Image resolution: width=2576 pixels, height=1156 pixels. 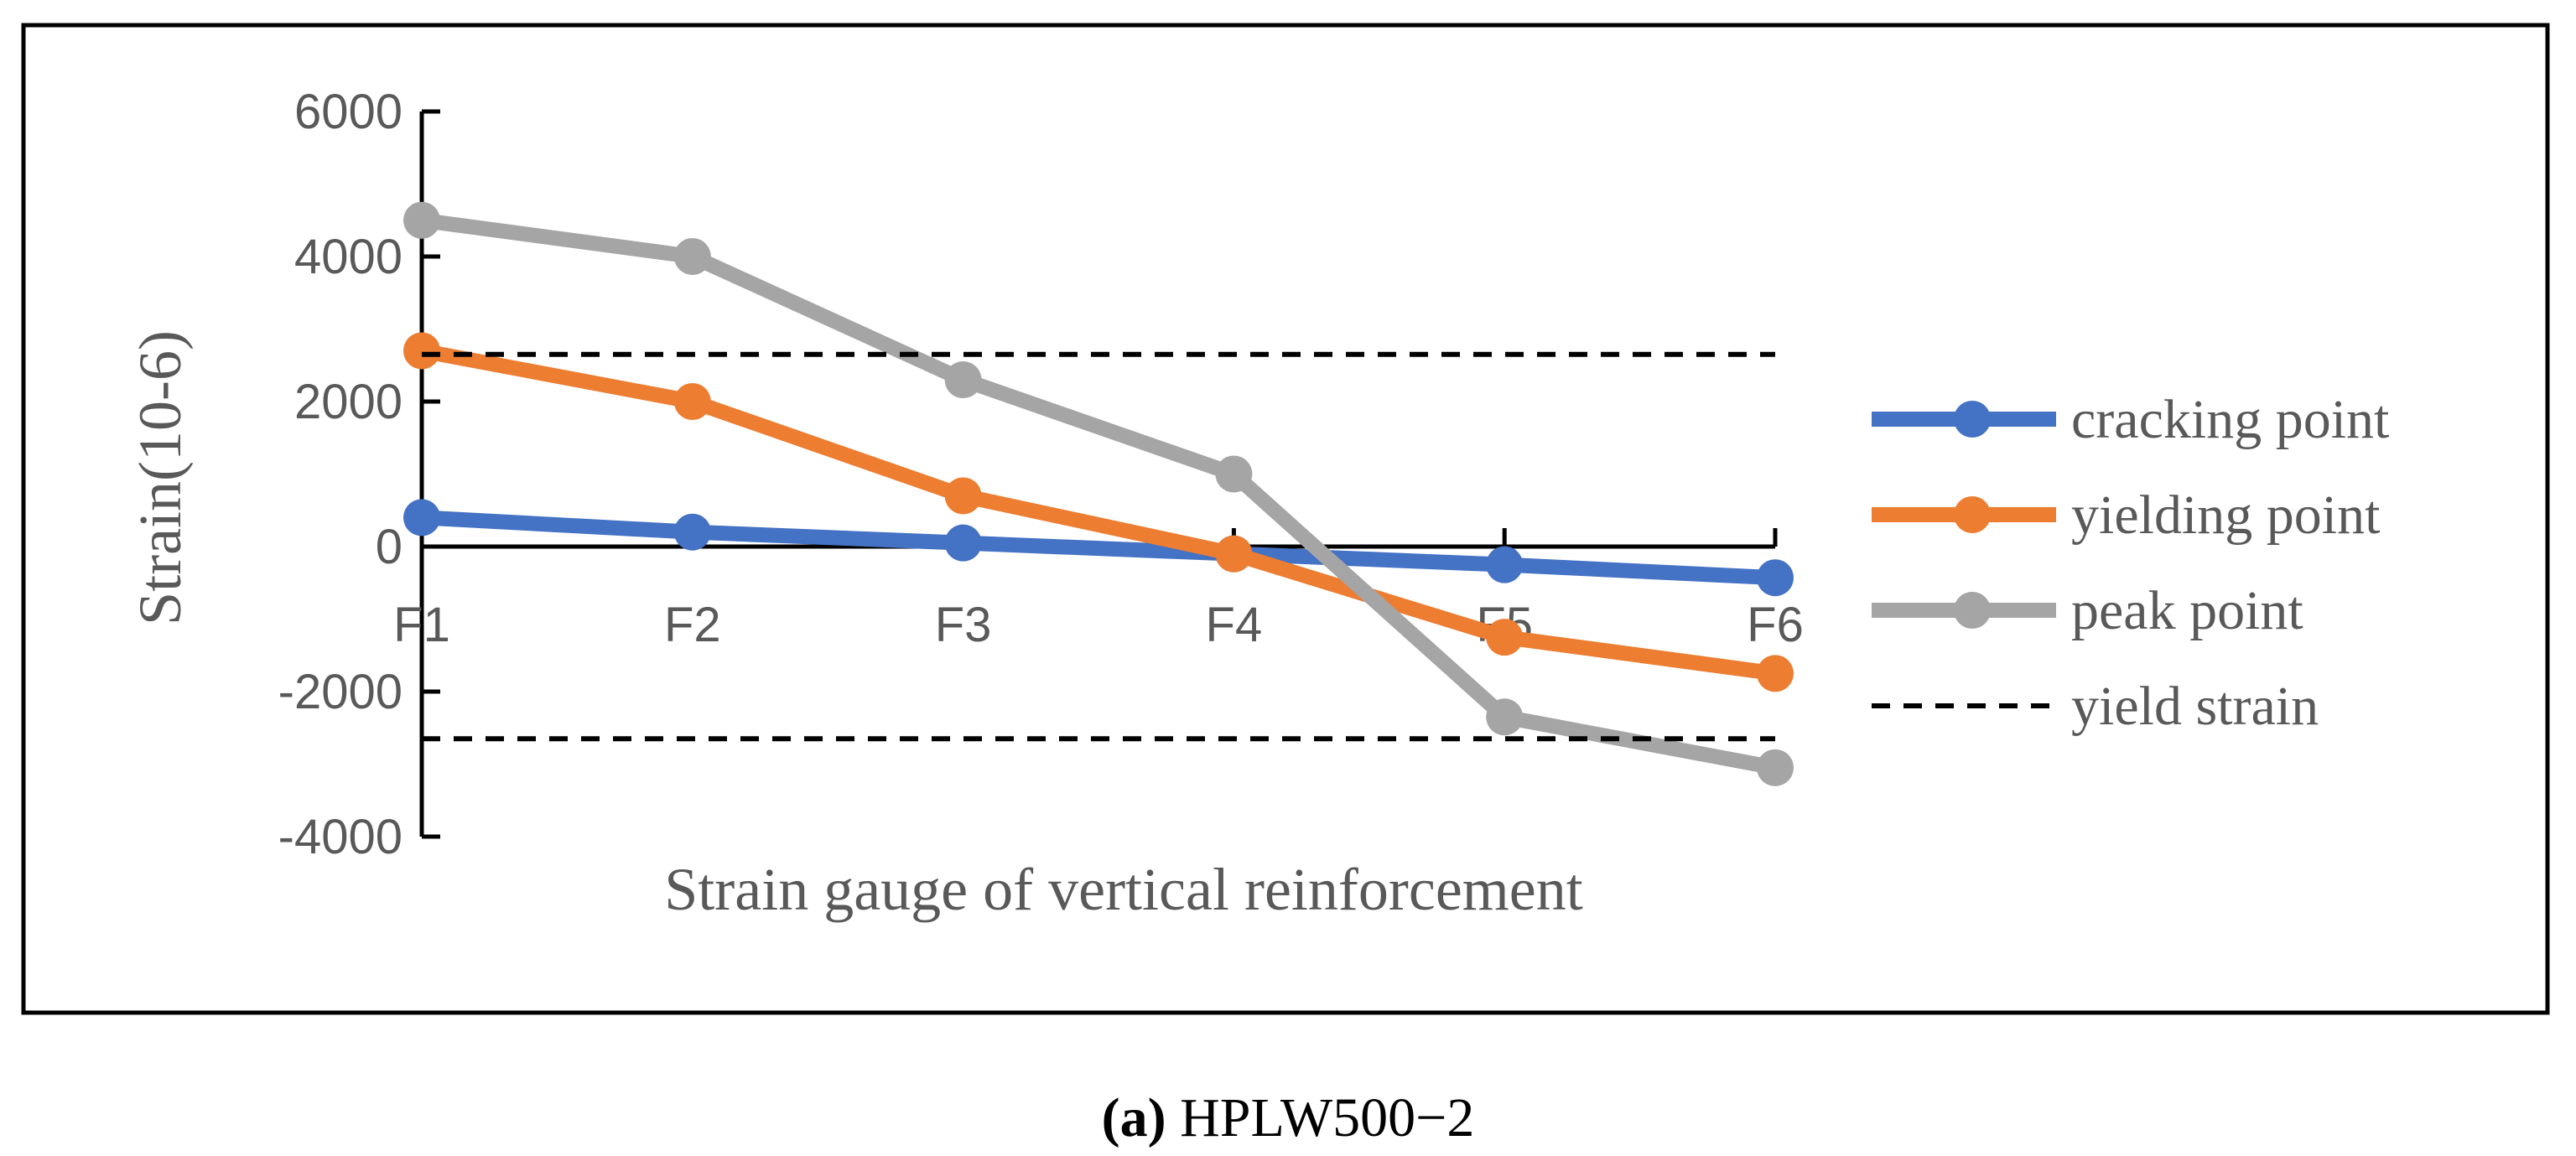 I want to click on legend-label-yielding-point: yielding point, so click(x=2225, y=515).